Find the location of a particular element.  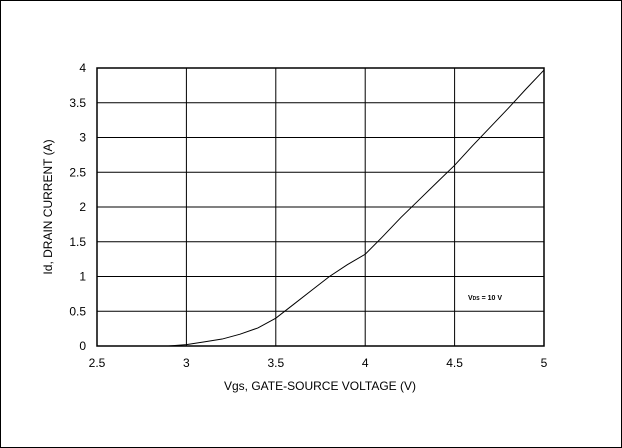

y-tick-label: 0.5 is located at coordinates (77, 311).